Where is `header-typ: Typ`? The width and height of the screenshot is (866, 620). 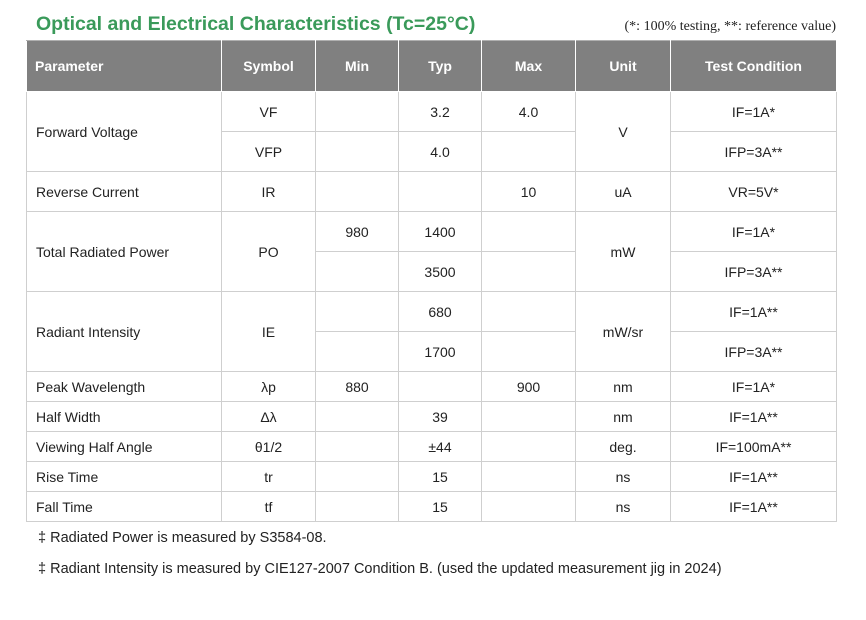
header-typ: Typ is located at coordinates (440, 66).